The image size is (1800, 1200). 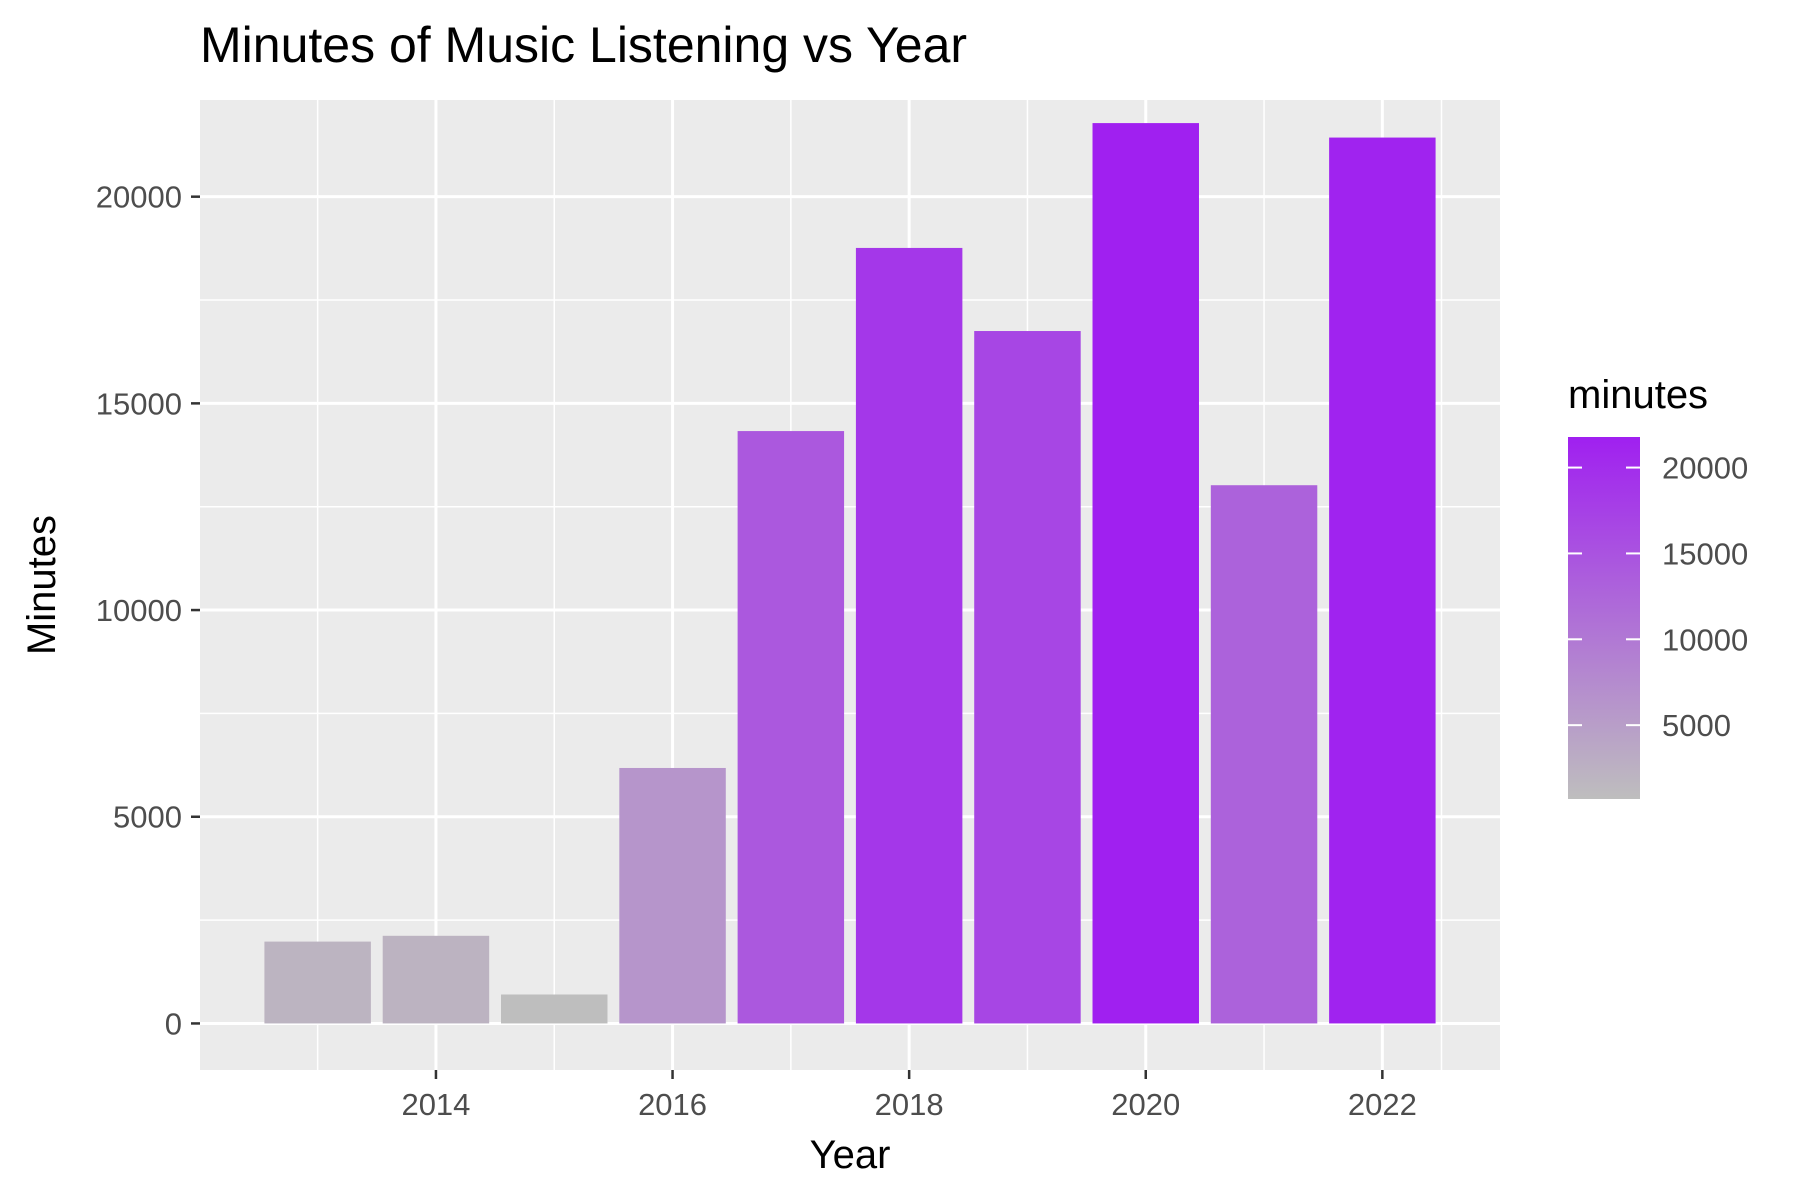 What do you see at coordinates (1264, 754) in the screenshot?
I see `bar-2021` at bounding box center [1264, 754].